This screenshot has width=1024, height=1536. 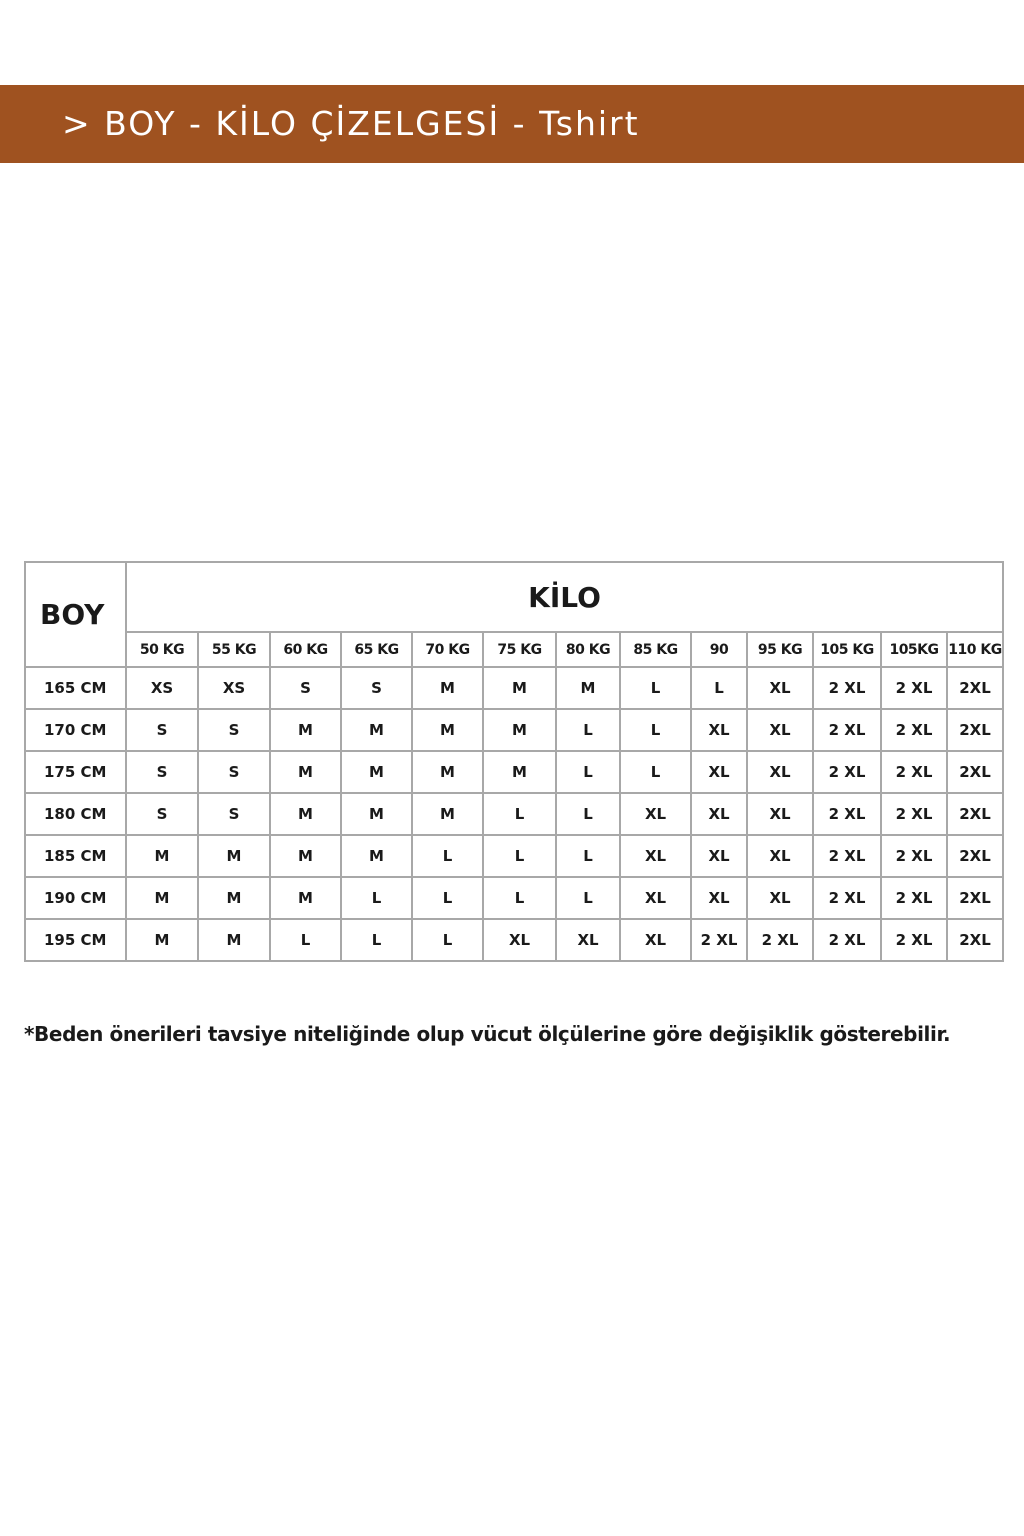 I want to click on data-row: 190 CM M M M L L L L XL XL XL 2 XL 2 XL 2XL, so click(x=514, y=898).